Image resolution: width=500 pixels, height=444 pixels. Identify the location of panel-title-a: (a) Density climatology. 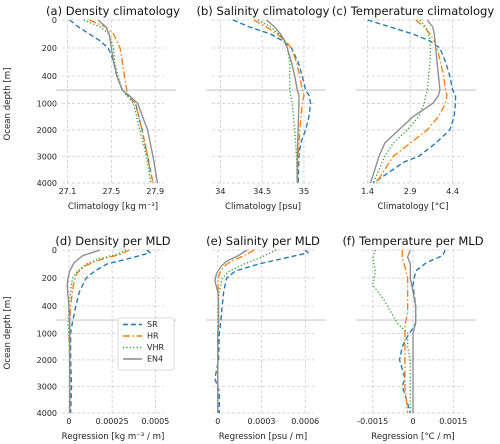
(113, 11).